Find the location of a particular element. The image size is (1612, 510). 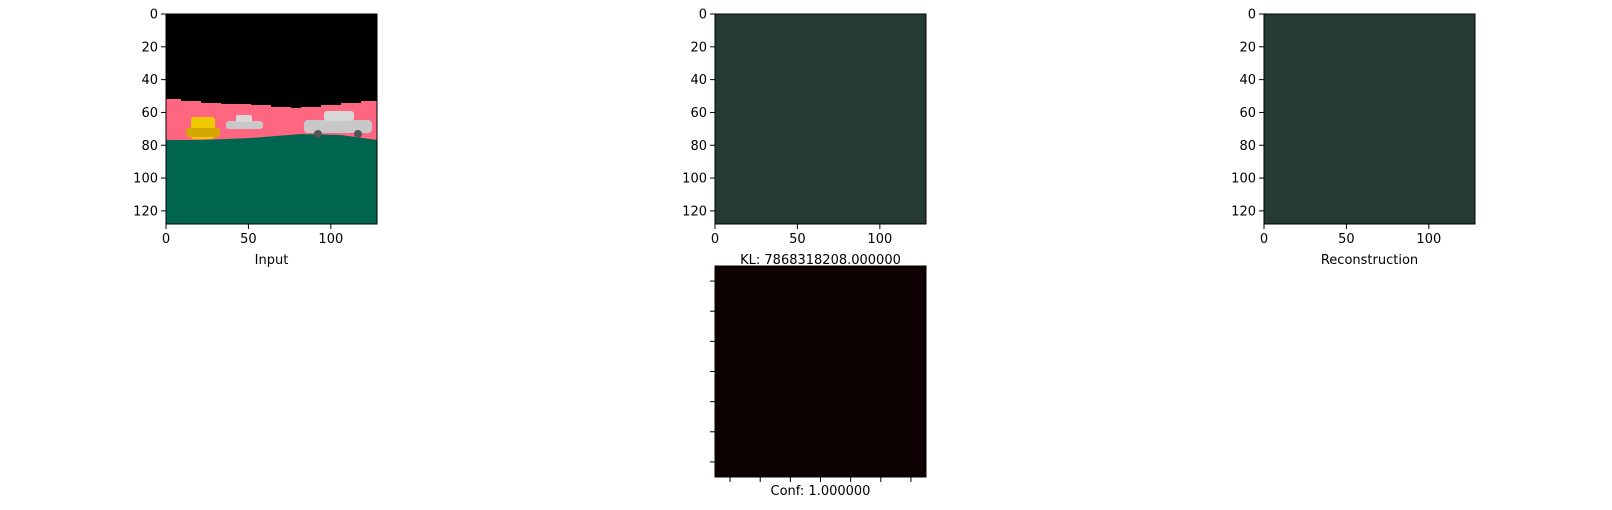

large-car-roof is located at coordinates (339, 116).